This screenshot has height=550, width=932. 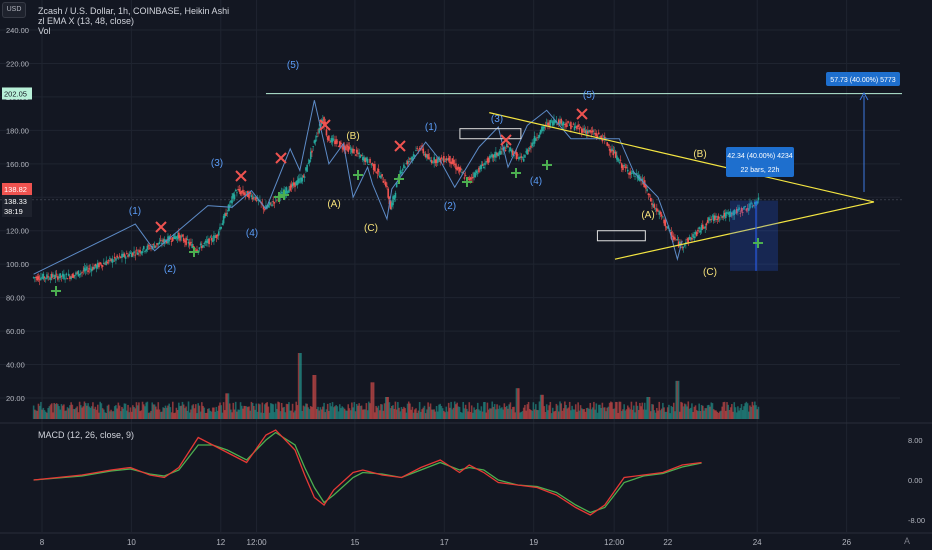 What do you see at coordinates (760, 162) in the screenshot?
I see `measure-label-box` at bounding box center [760, 162].